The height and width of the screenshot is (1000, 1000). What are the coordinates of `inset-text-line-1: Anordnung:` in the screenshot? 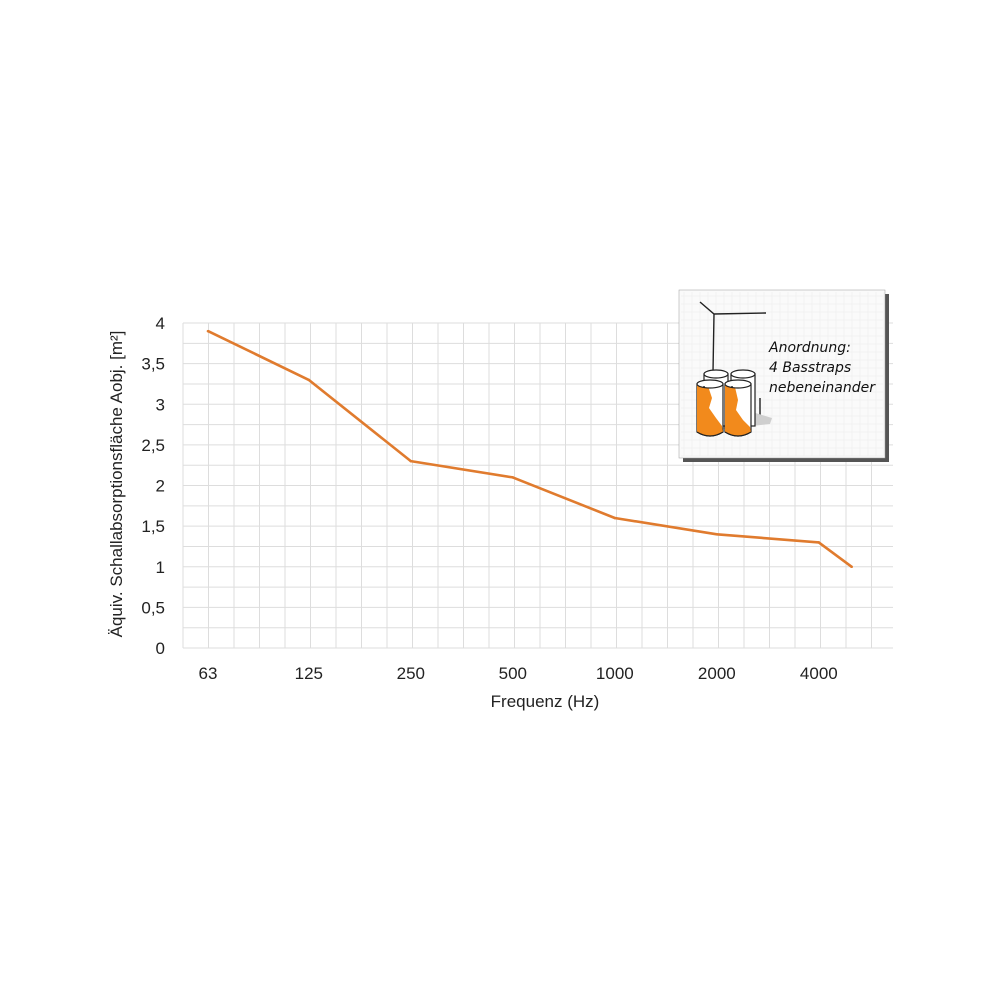 It's located at (809, 348).